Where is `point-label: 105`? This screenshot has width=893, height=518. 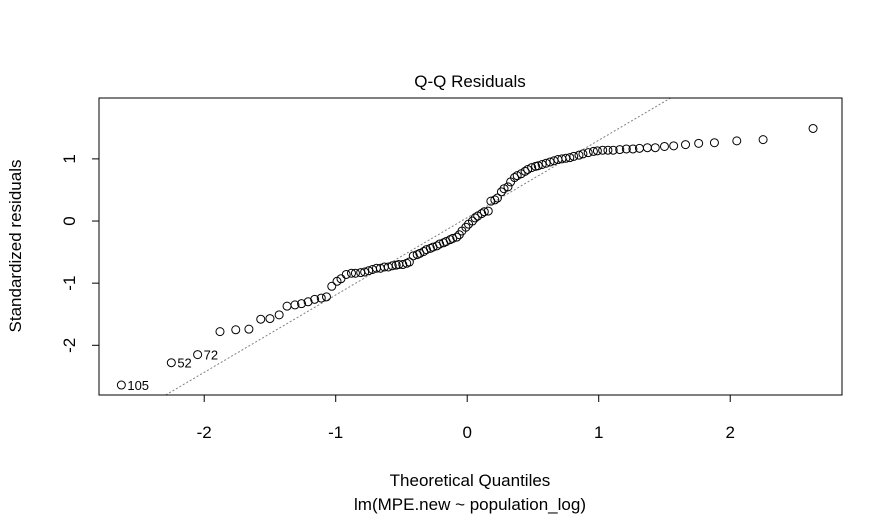
point-label: 105 is located at coordinates (138, 385).